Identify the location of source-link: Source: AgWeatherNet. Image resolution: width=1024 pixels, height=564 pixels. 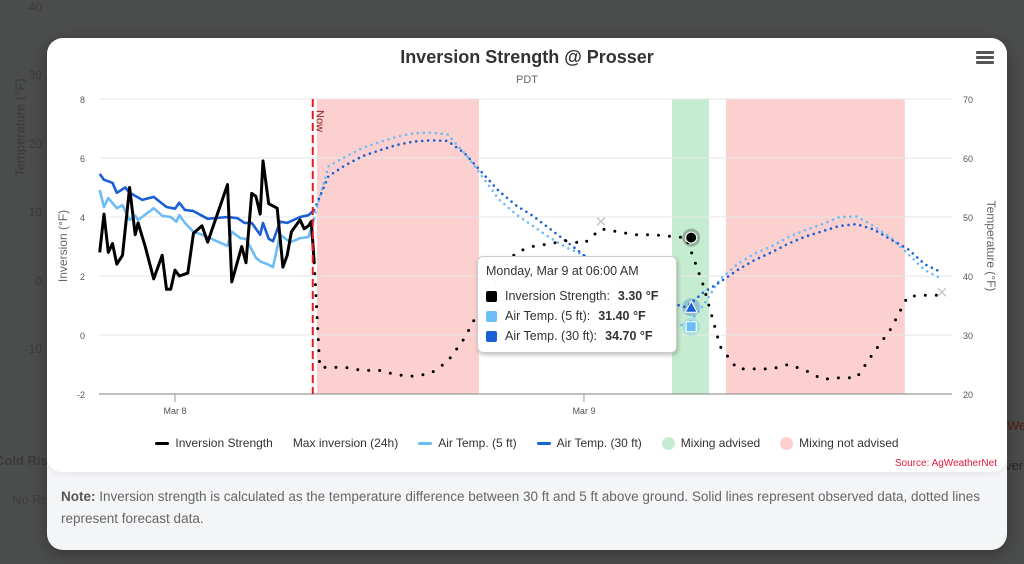
(945, 463).